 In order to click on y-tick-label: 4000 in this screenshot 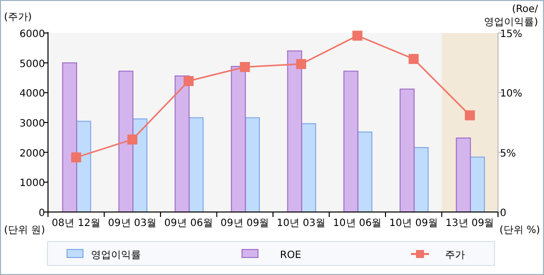, I will do `click(32, 94)`.